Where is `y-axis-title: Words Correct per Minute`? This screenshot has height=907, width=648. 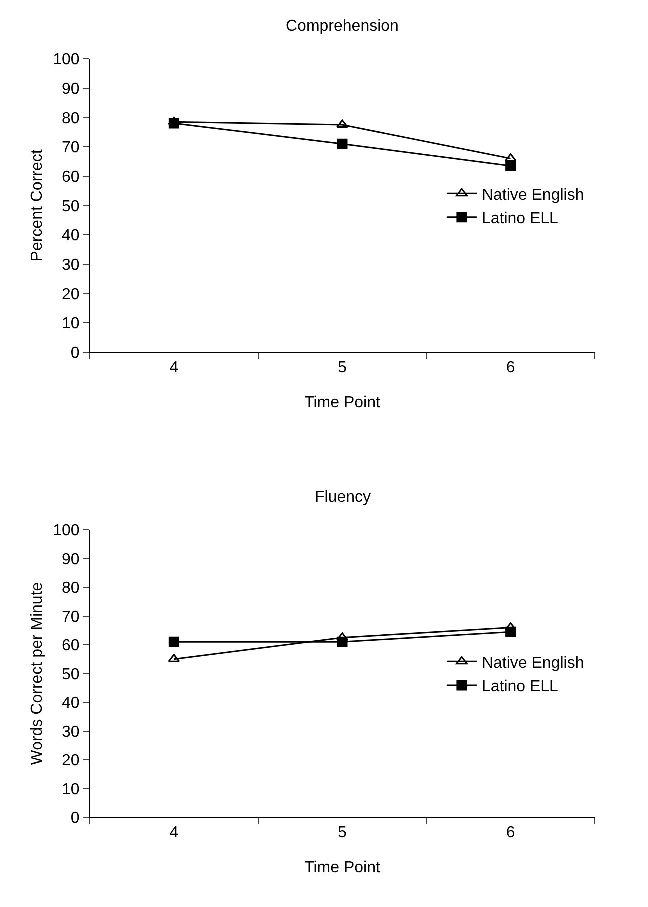
y-axis-title: Words Correct per Minute is located at coordinates (37, 674).